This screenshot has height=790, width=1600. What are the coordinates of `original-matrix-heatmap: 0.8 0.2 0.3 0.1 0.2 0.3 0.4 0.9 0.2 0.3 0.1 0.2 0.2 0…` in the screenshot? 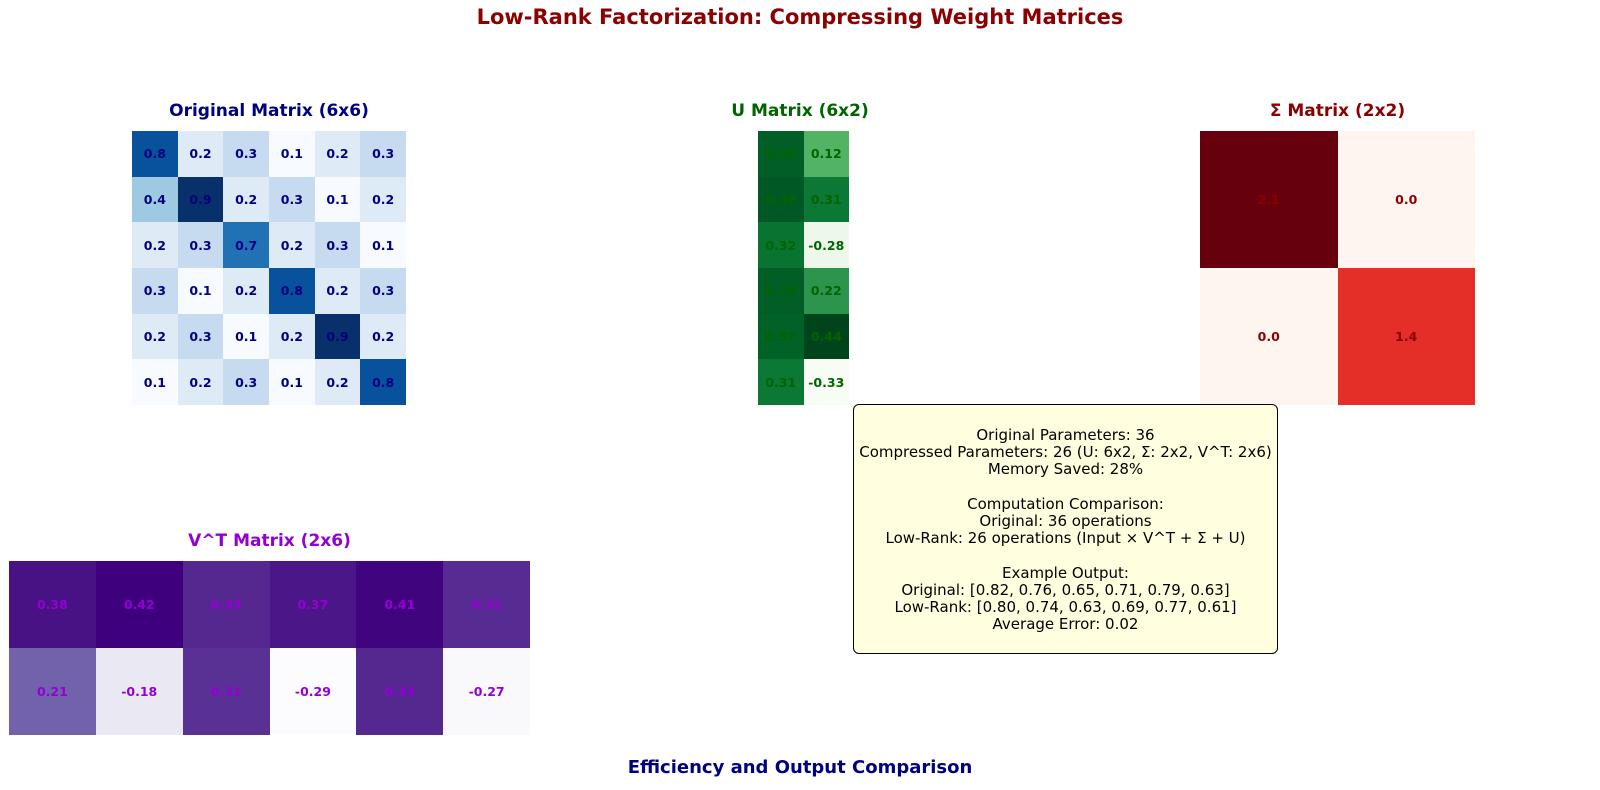 It's located at (269, 268).